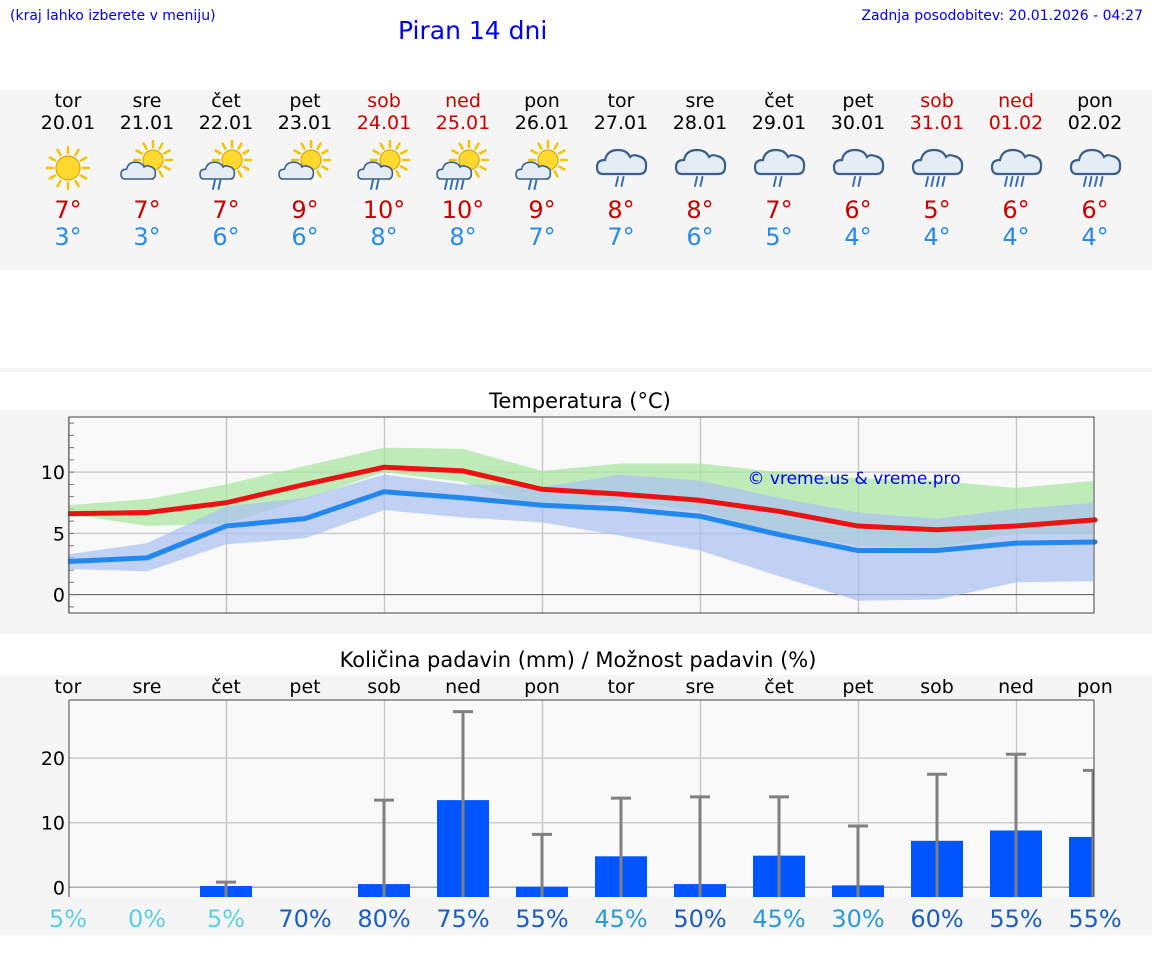  Describe the element at coordinates (59, 534) in the screenshot. I see `y-tick-label: 5` at that location.